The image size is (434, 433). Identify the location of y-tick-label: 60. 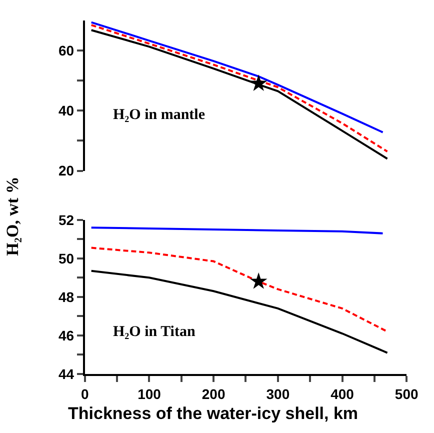
(66, 50).